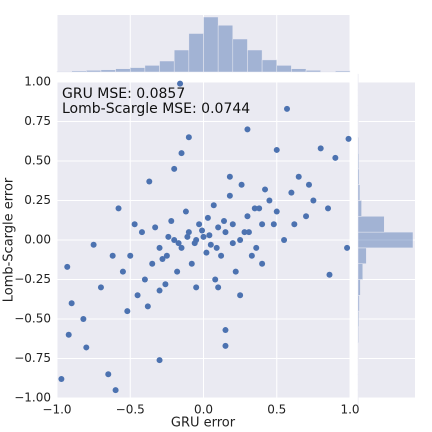  What do you see at coordinates (32, 319) in the screenshot?
I see `y-tick-label: −0.50` at bounding box center [32, 319].